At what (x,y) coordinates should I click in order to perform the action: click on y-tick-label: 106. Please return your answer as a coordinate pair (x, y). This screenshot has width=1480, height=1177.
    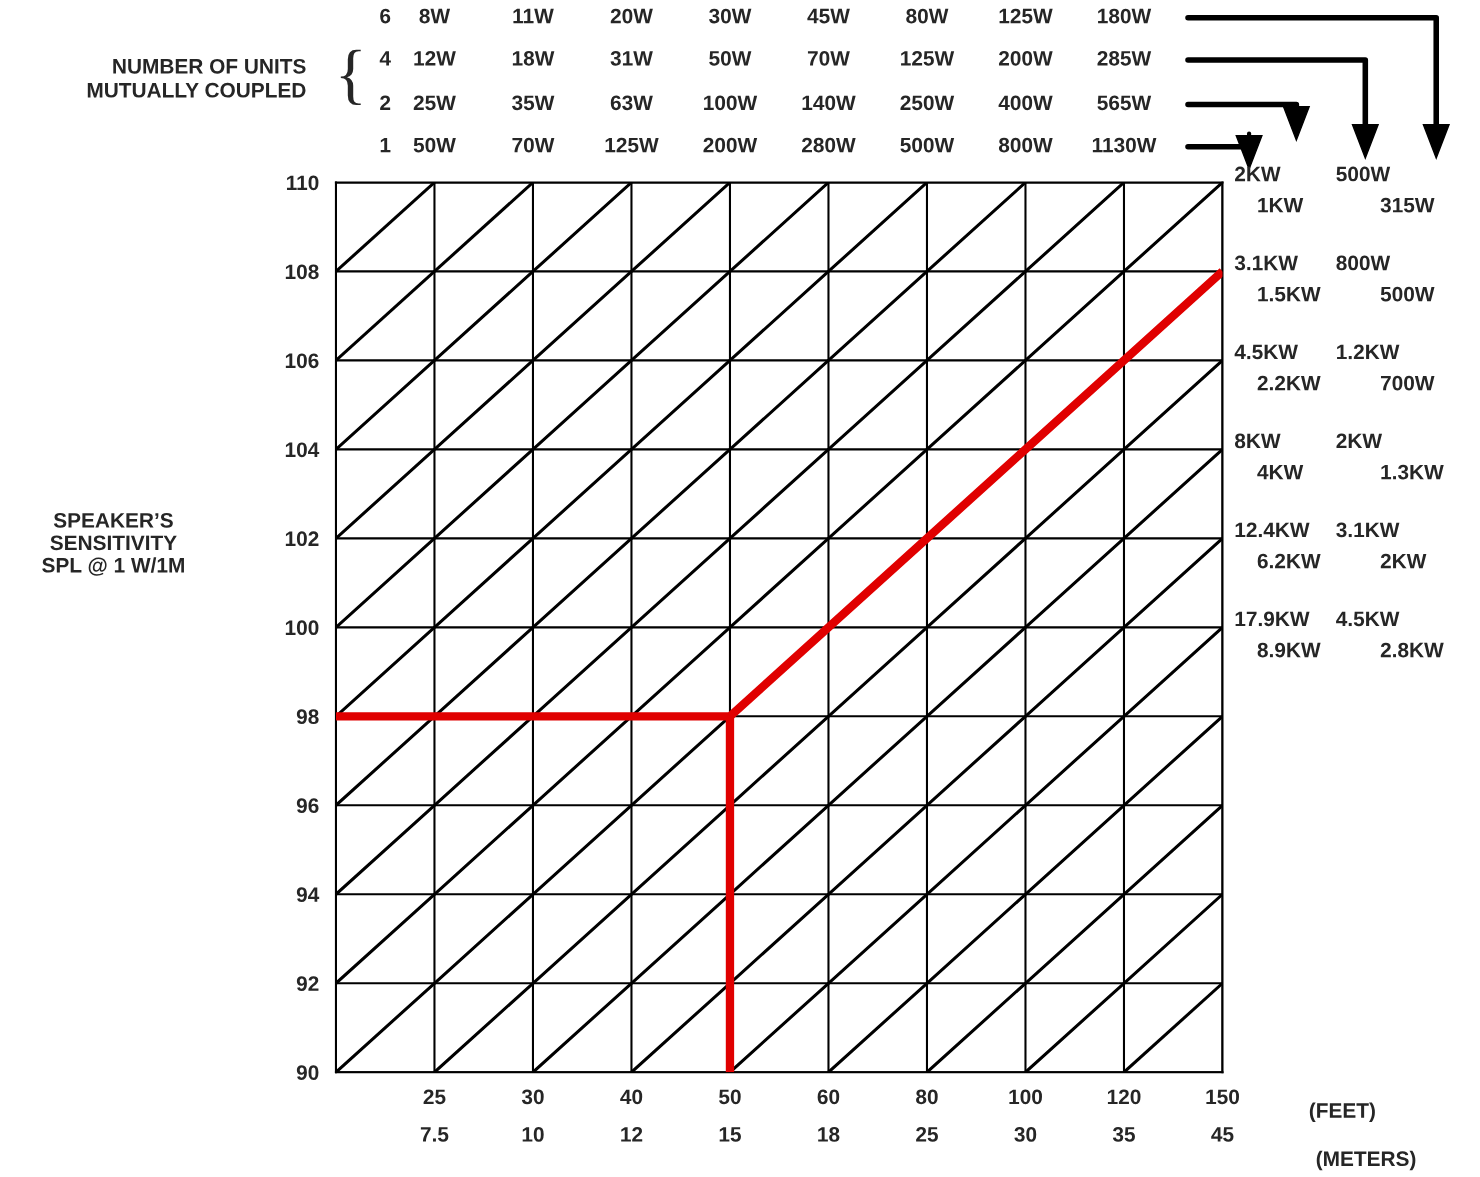
    Looking at the image, I should click on (302, 361).